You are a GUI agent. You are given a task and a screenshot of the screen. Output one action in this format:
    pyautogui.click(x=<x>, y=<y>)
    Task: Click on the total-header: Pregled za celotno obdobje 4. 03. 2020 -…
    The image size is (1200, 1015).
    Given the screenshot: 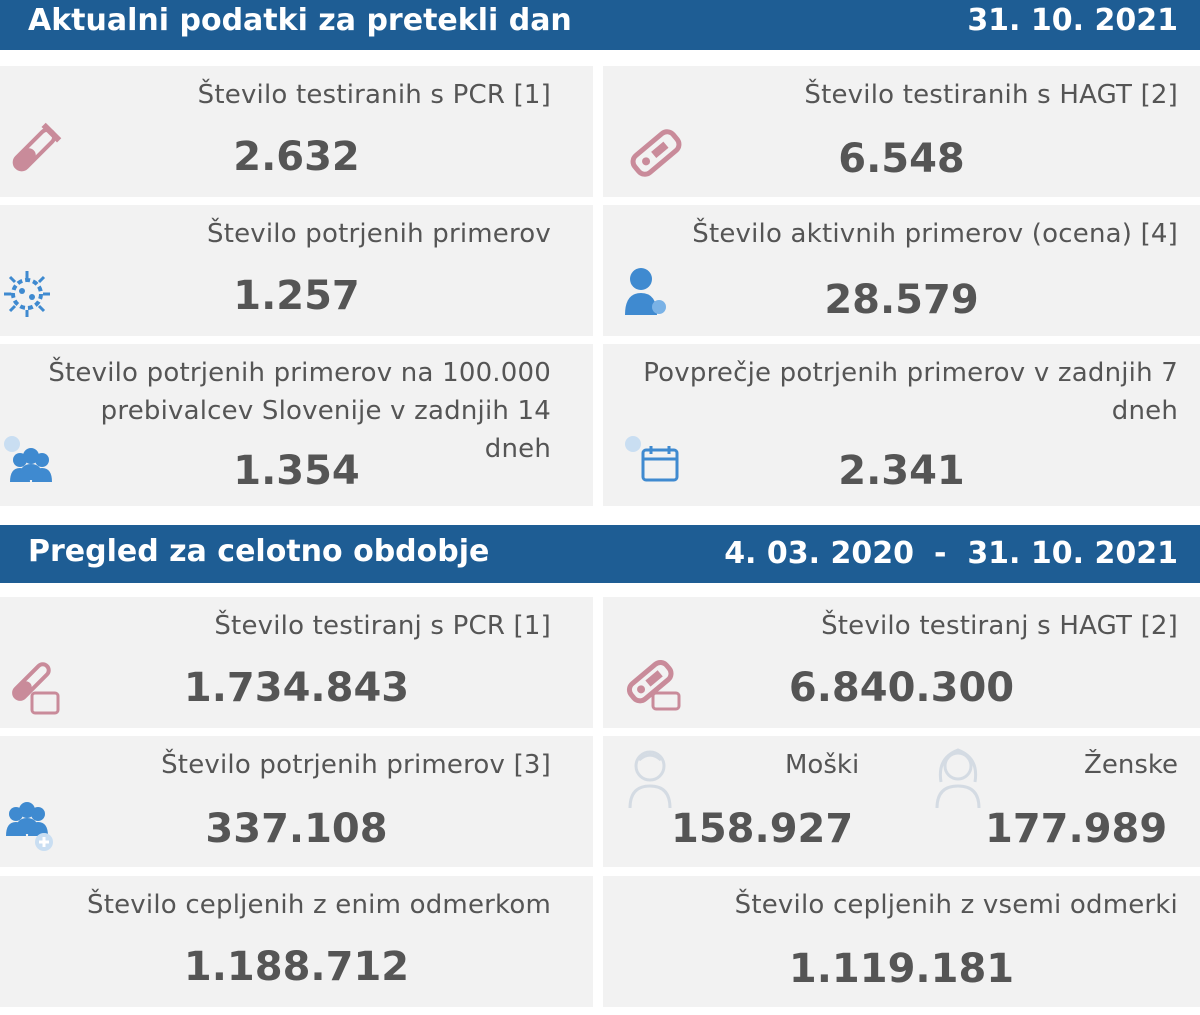 What is the action you would take?
    pyautogui.click(x=600, y=554)
    